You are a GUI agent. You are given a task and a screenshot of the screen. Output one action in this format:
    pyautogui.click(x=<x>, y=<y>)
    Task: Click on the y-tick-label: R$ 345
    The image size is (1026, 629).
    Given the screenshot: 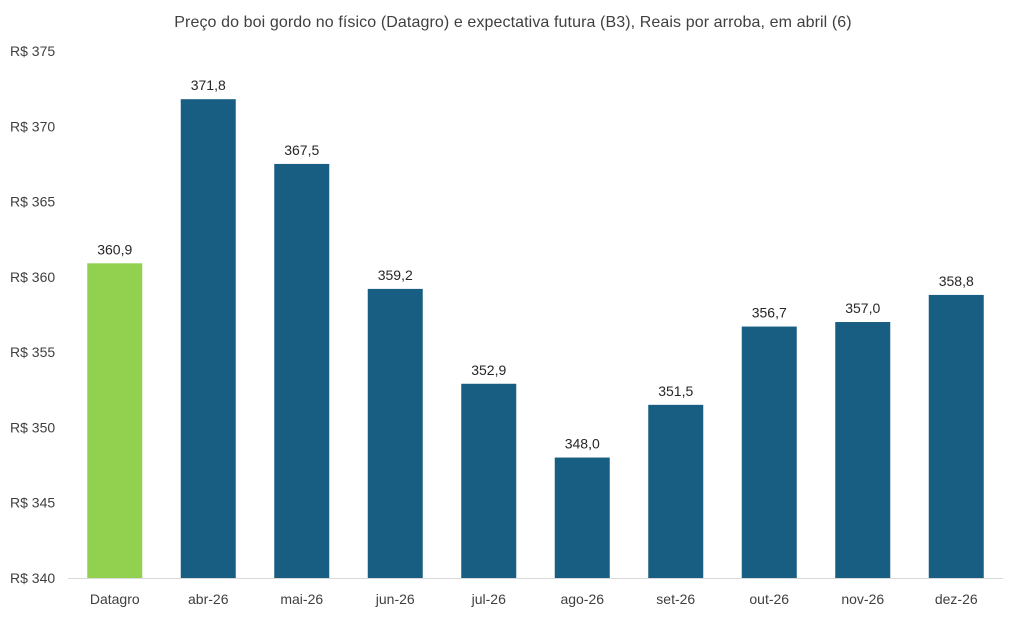 What is the action you would take?
    pyautogui.click(x=32, y=503)
    